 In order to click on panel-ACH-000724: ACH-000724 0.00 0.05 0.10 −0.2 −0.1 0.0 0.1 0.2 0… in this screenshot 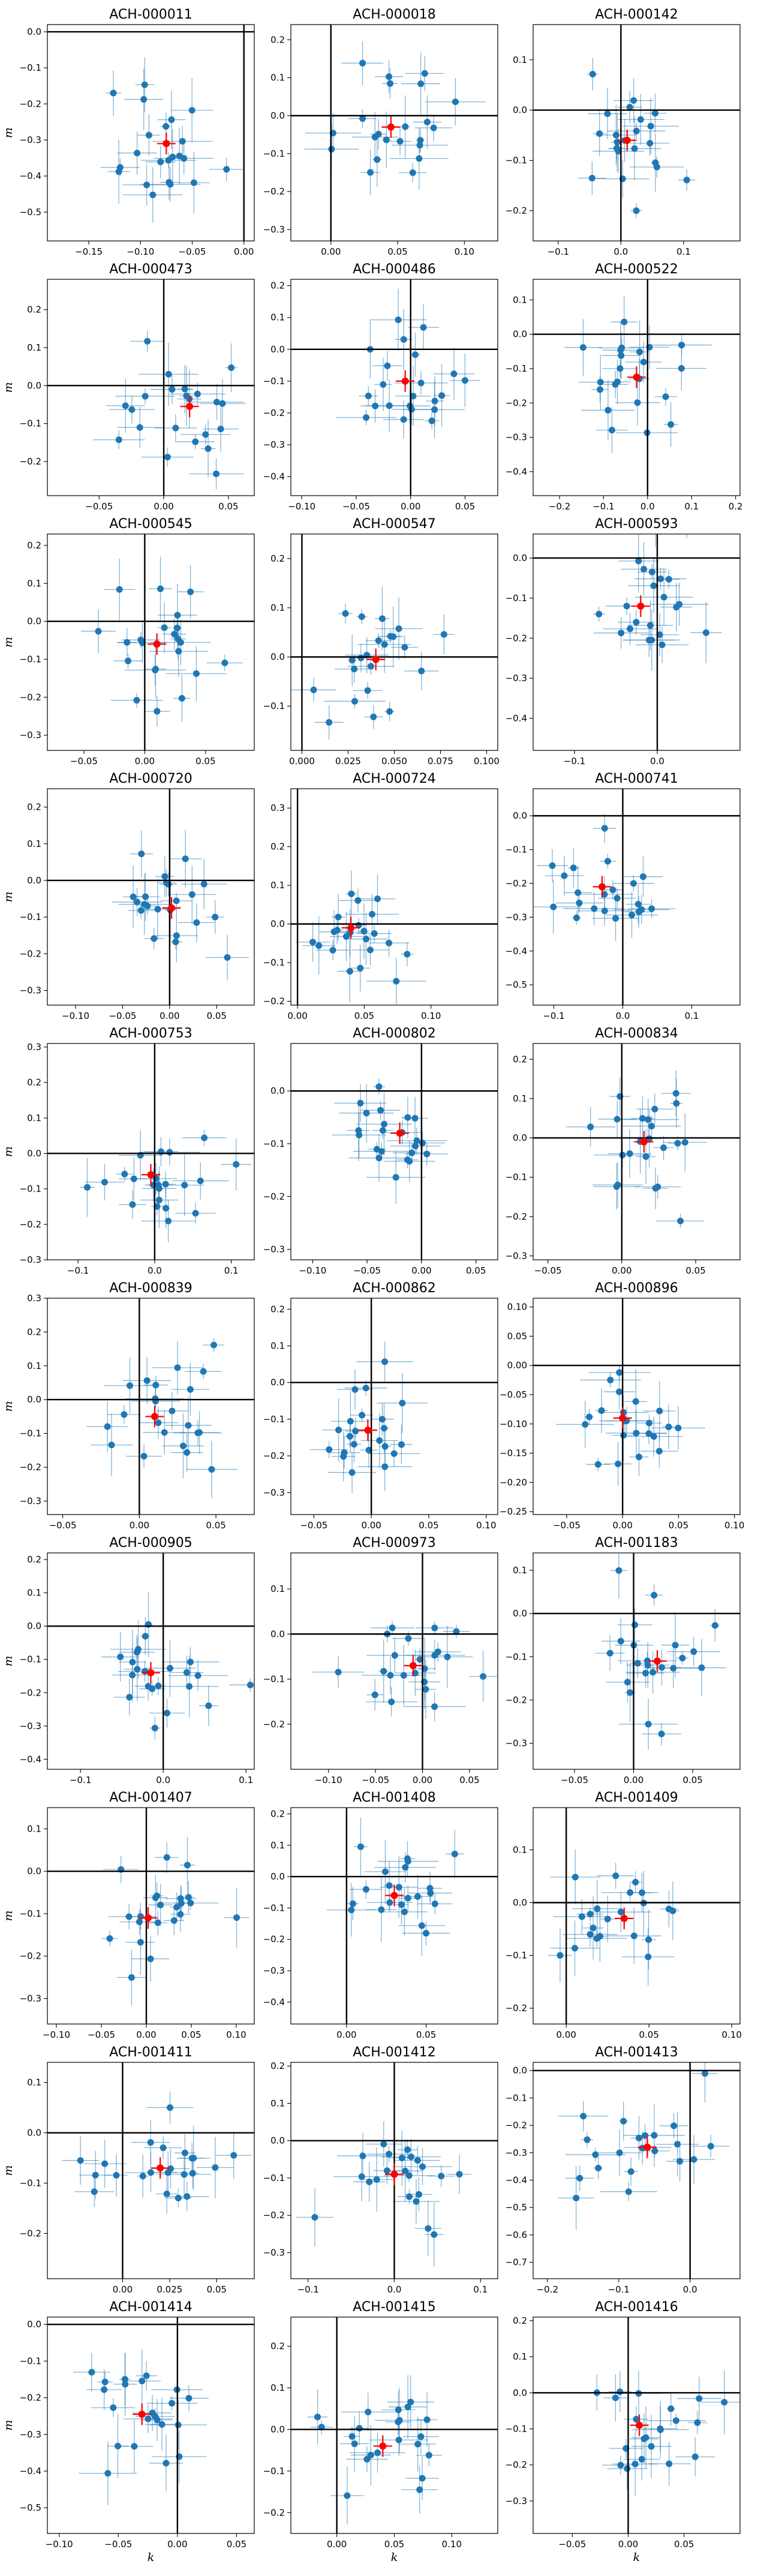, I will do `click(380, 896)`.